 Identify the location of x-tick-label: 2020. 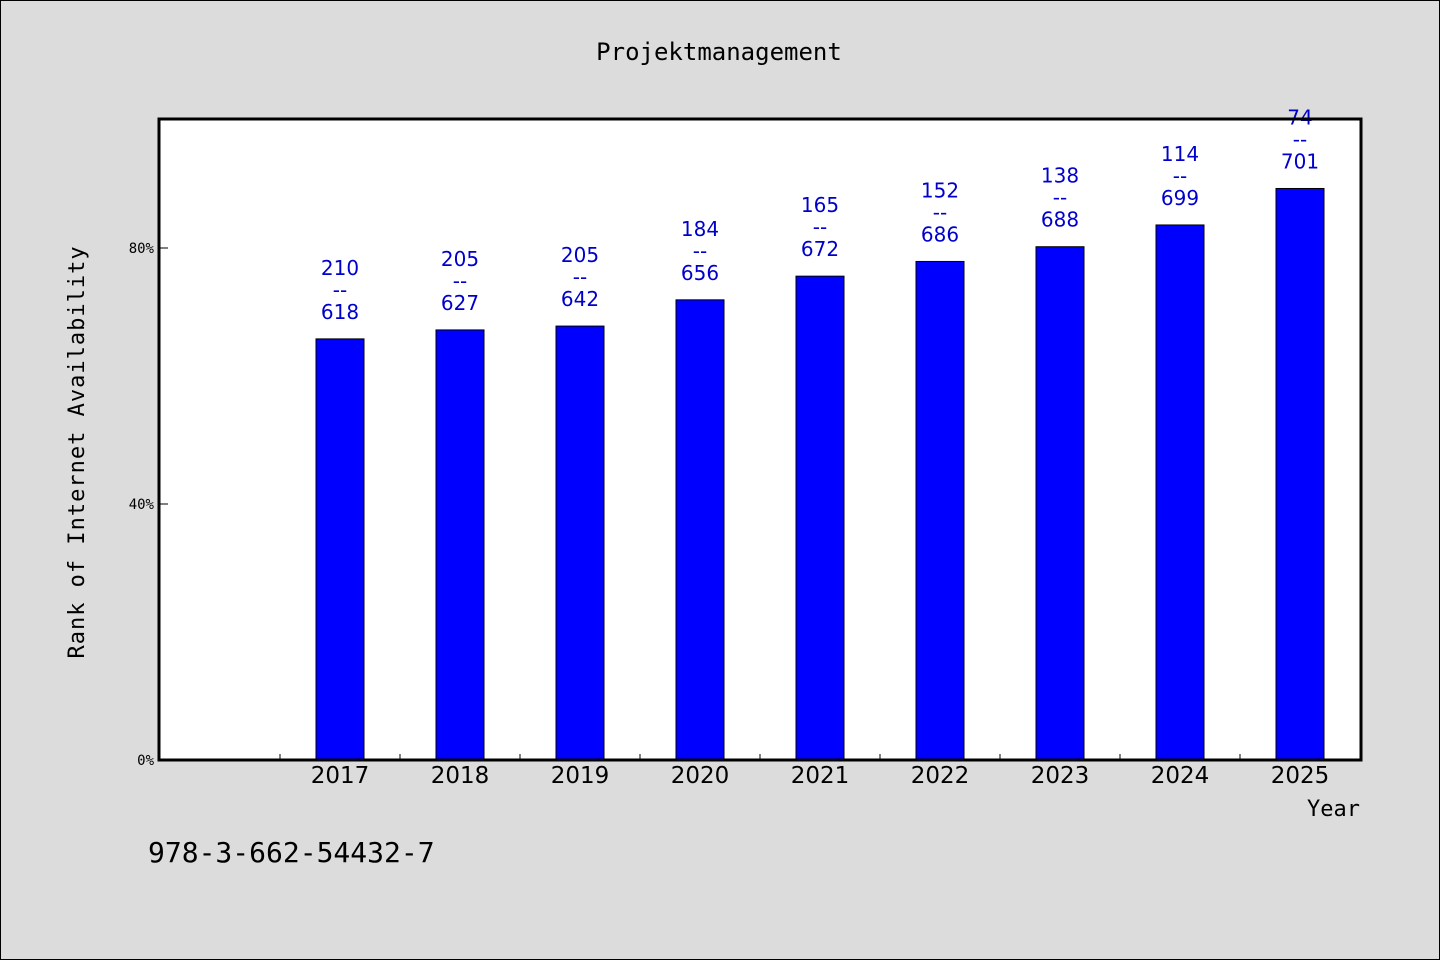
(700, 776).